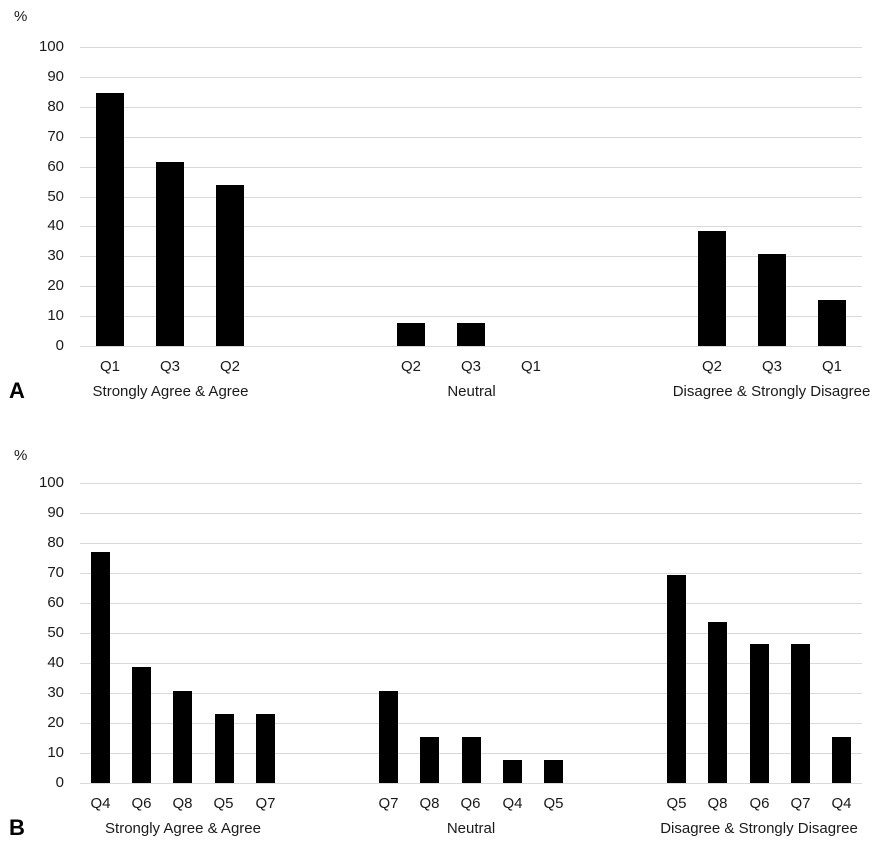 The height and width of the screenshot is (854, 882). Describe the element at coordinates (17, 827) in the screenshot. I see `panel-letter: B` at that location.